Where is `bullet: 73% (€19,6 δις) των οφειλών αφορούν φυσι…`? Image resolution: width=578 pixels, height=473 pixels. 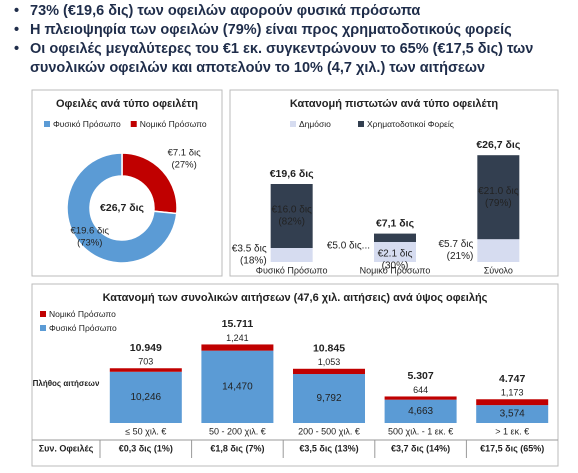 bullet: 73% (€19,6 δις) των οφειλών αφορούν φυσι… is located at coordinates (291, 11).